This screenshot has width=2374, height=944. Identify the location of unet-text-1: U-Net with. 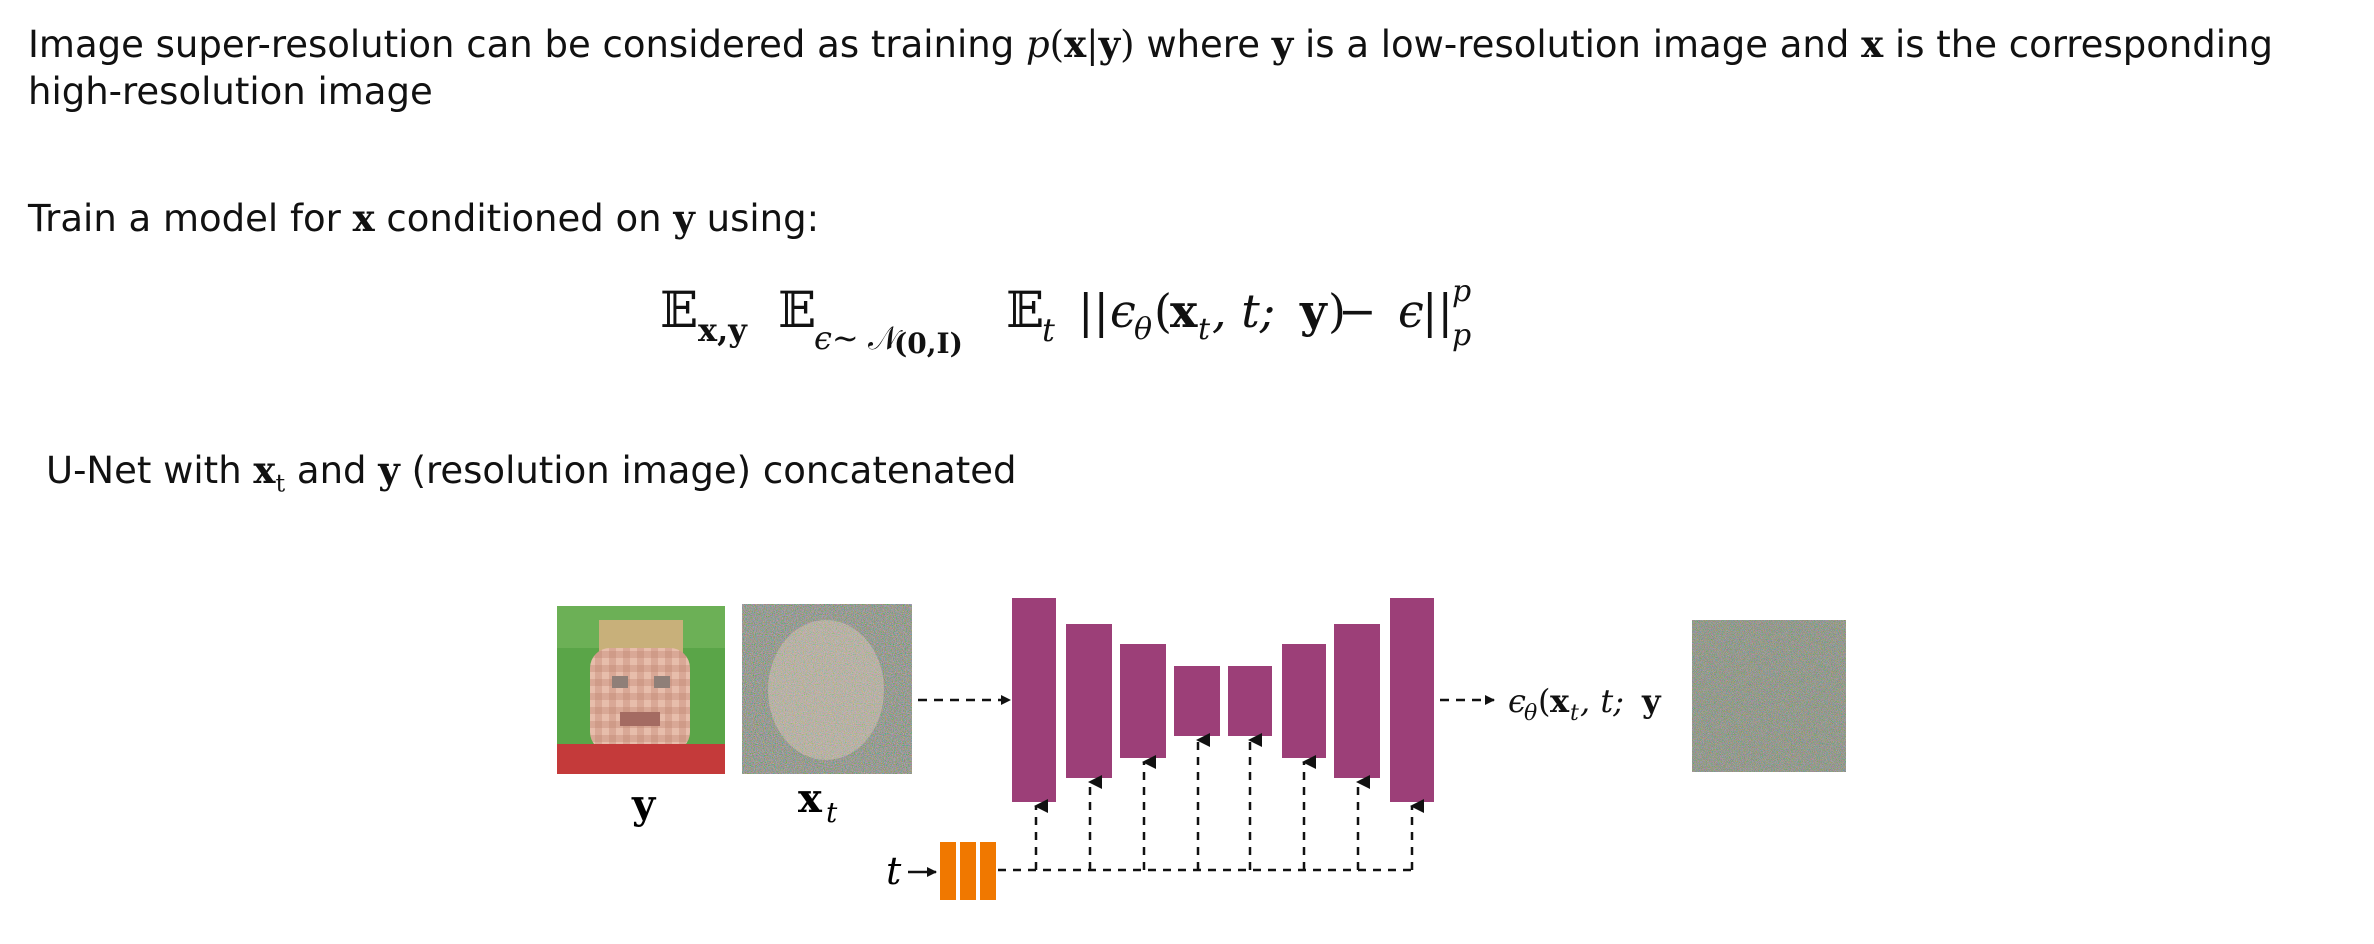
(144, 470).